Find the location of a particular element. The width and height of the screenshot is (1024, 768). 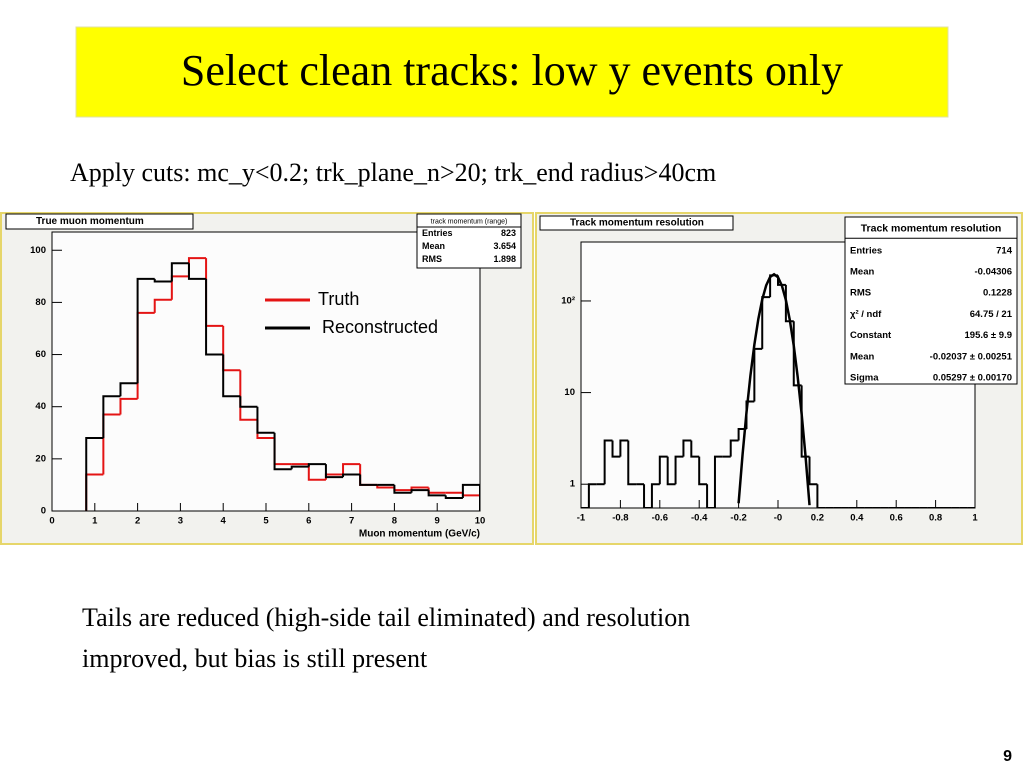

y-tick-label: 60 is located at coordinates (40, 354).